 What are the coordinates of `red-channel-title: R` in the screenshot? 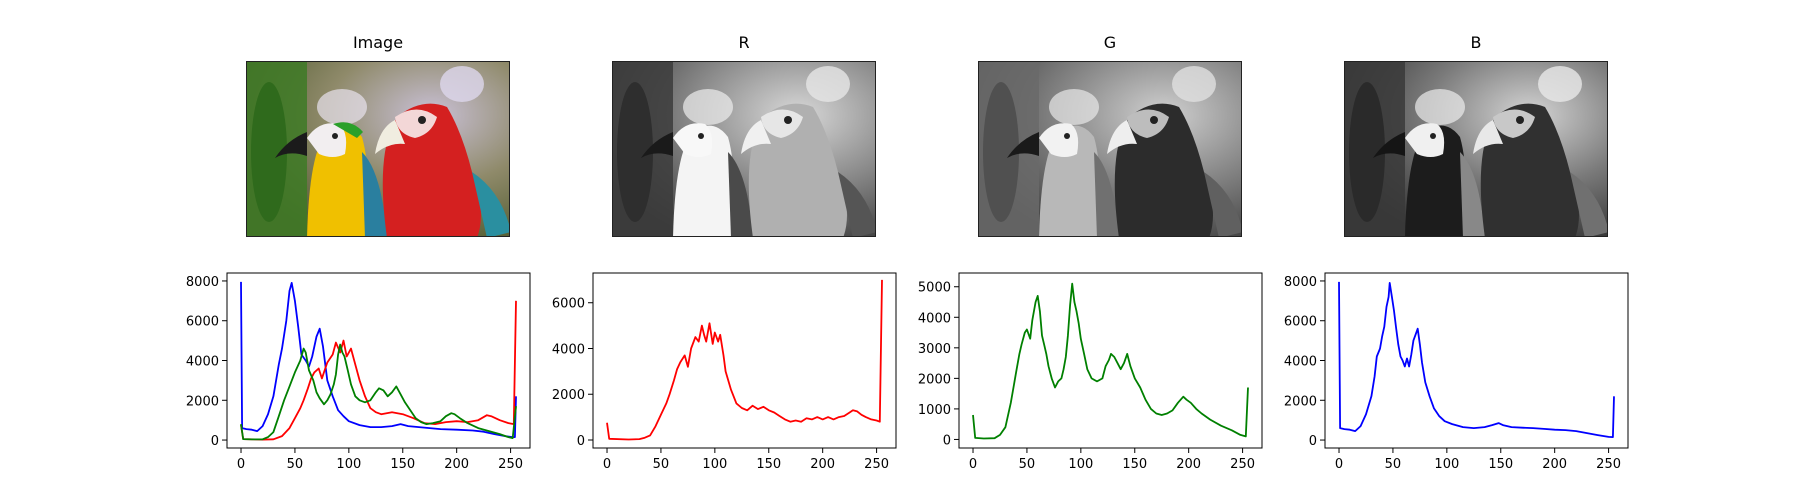 It's located at (744, 42).